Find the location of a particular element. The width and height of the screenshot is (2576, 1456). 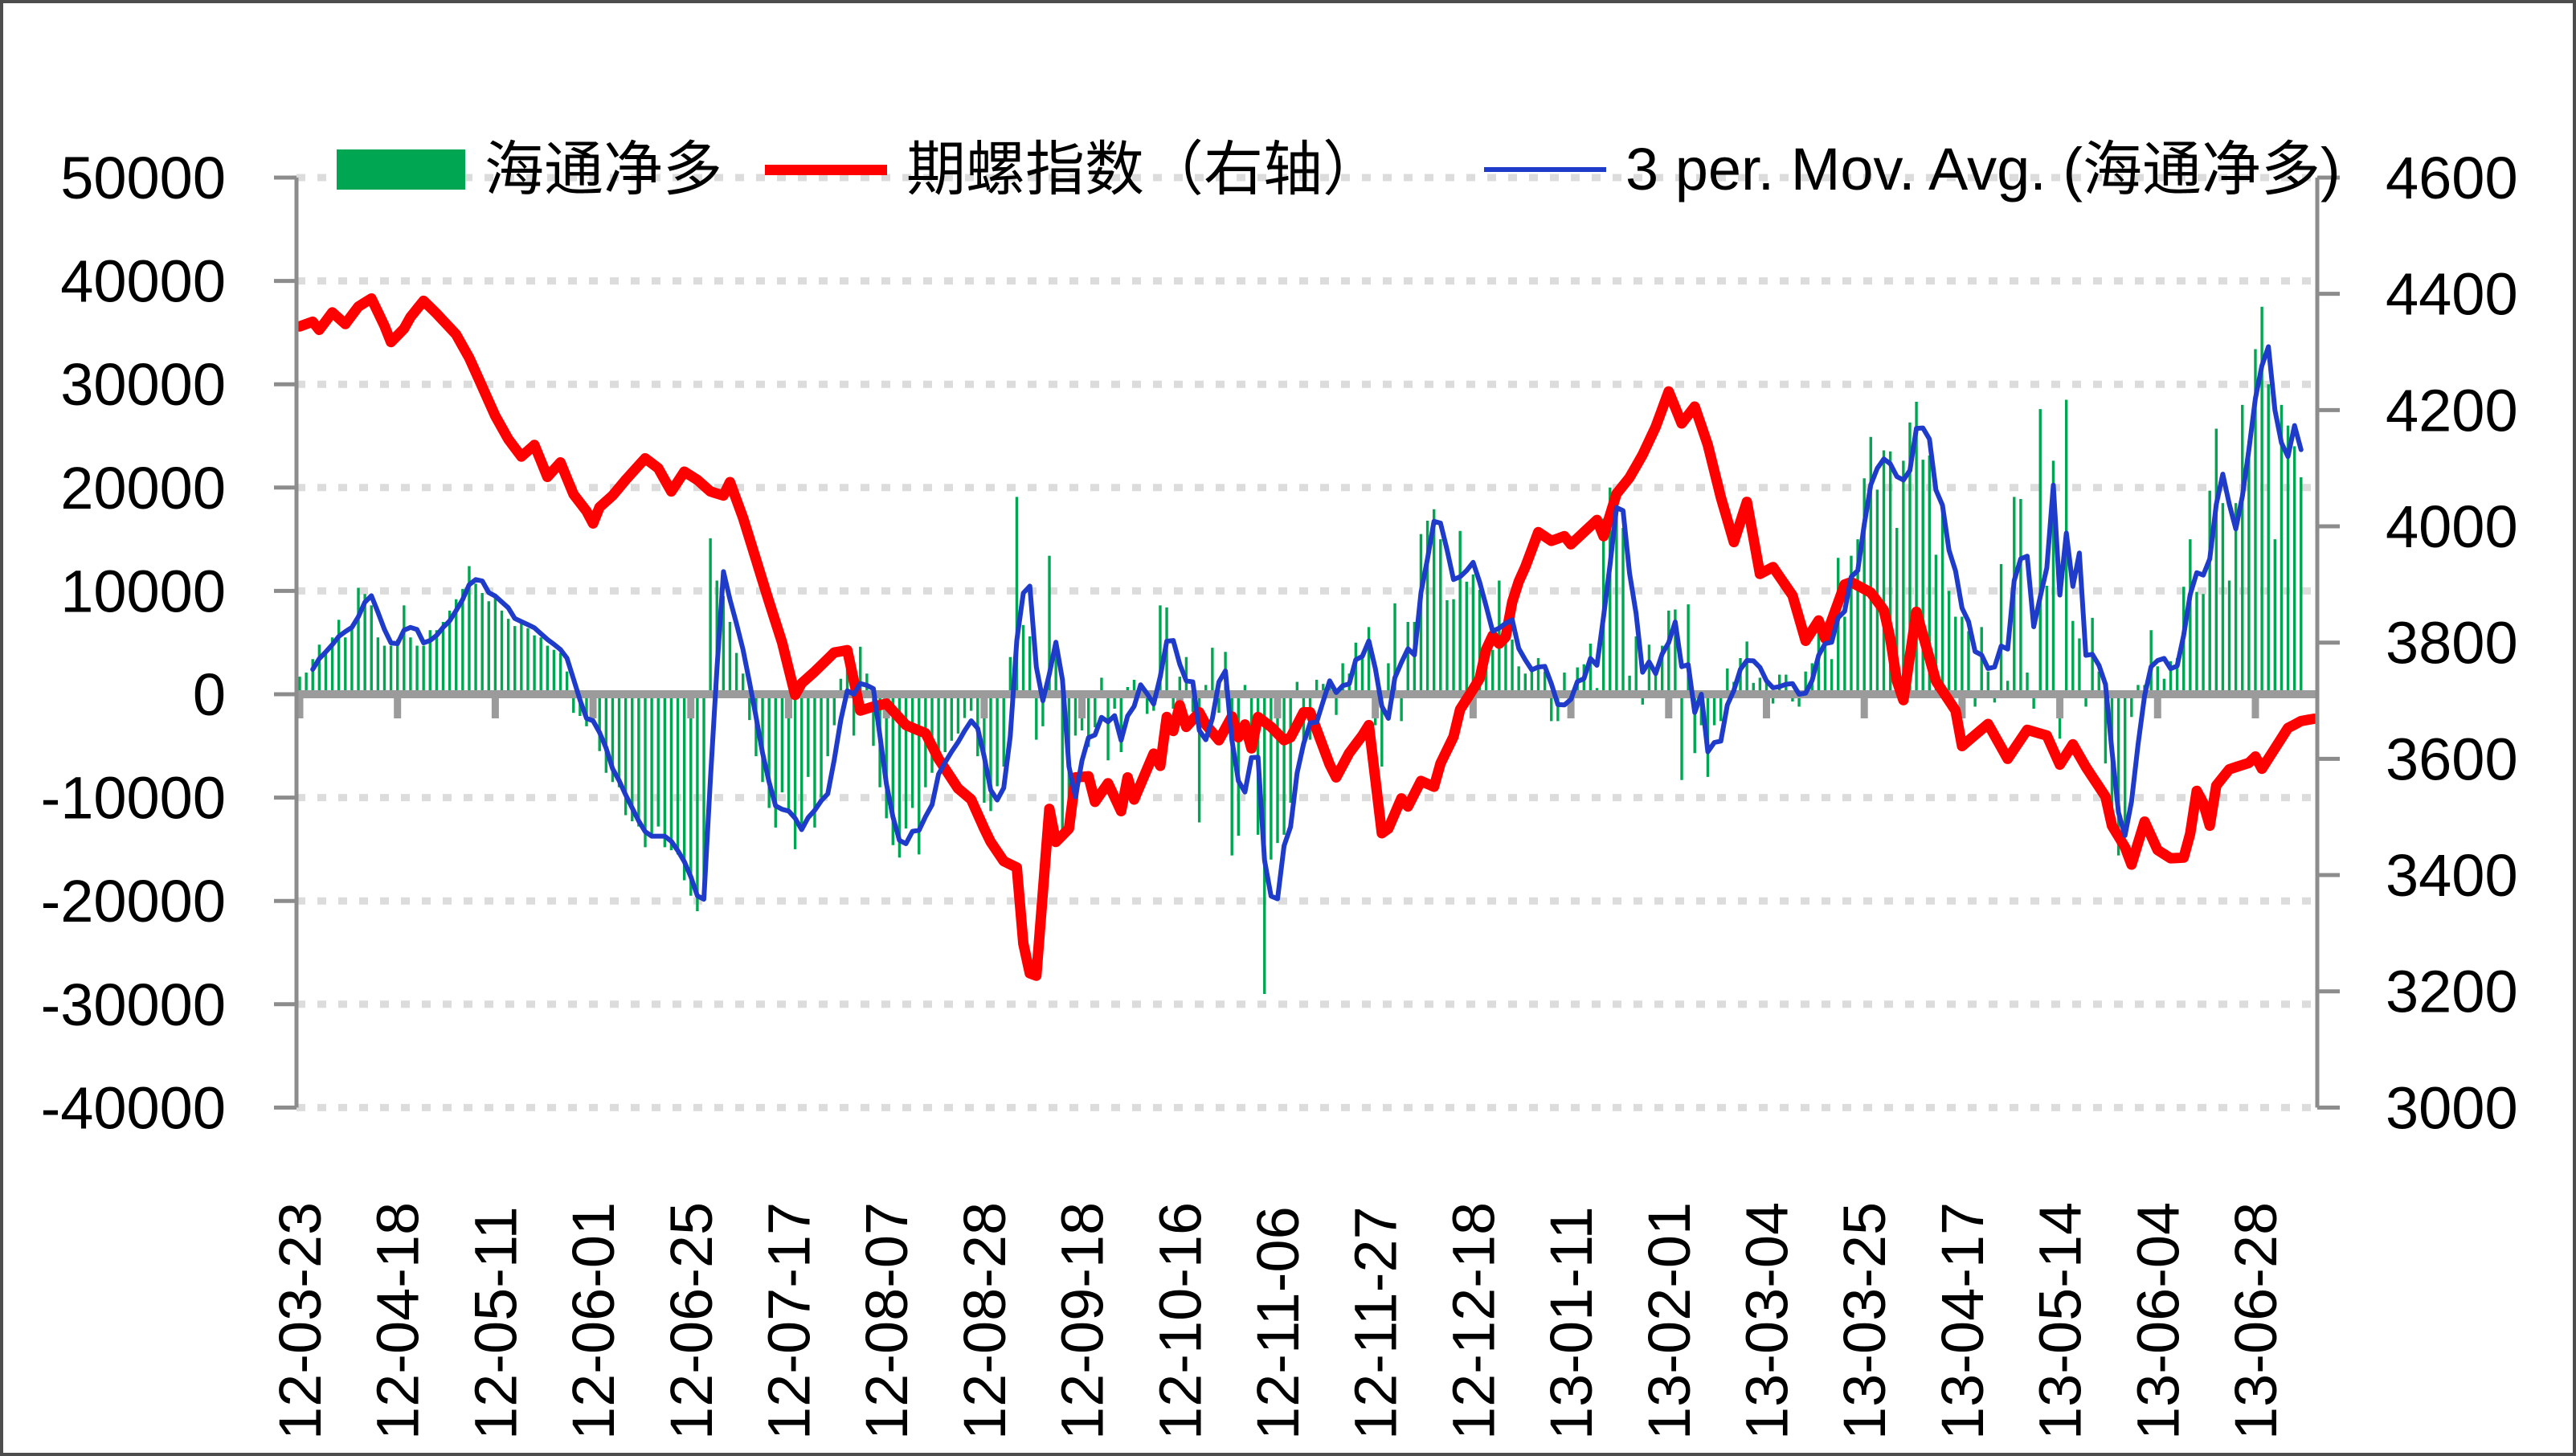

x-axis-tick-label: 12-07-17 is located at coordinates (788, 1321).